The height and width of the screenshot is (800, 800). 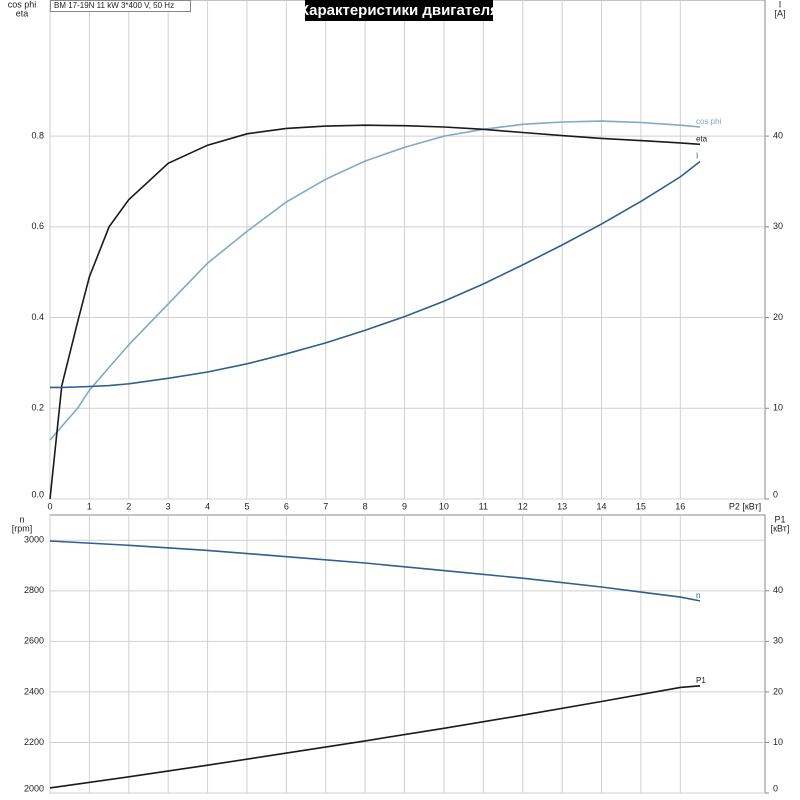 I want to click on series-label: I, so click(x=697, y=156).